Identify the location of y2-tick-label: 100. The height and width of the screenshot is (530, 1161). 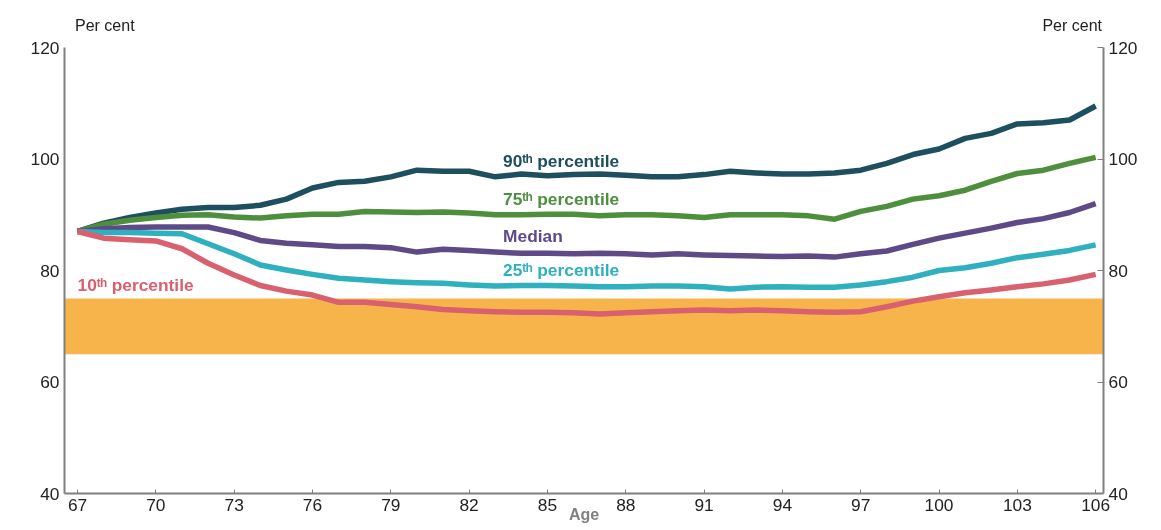
(1123, 159).